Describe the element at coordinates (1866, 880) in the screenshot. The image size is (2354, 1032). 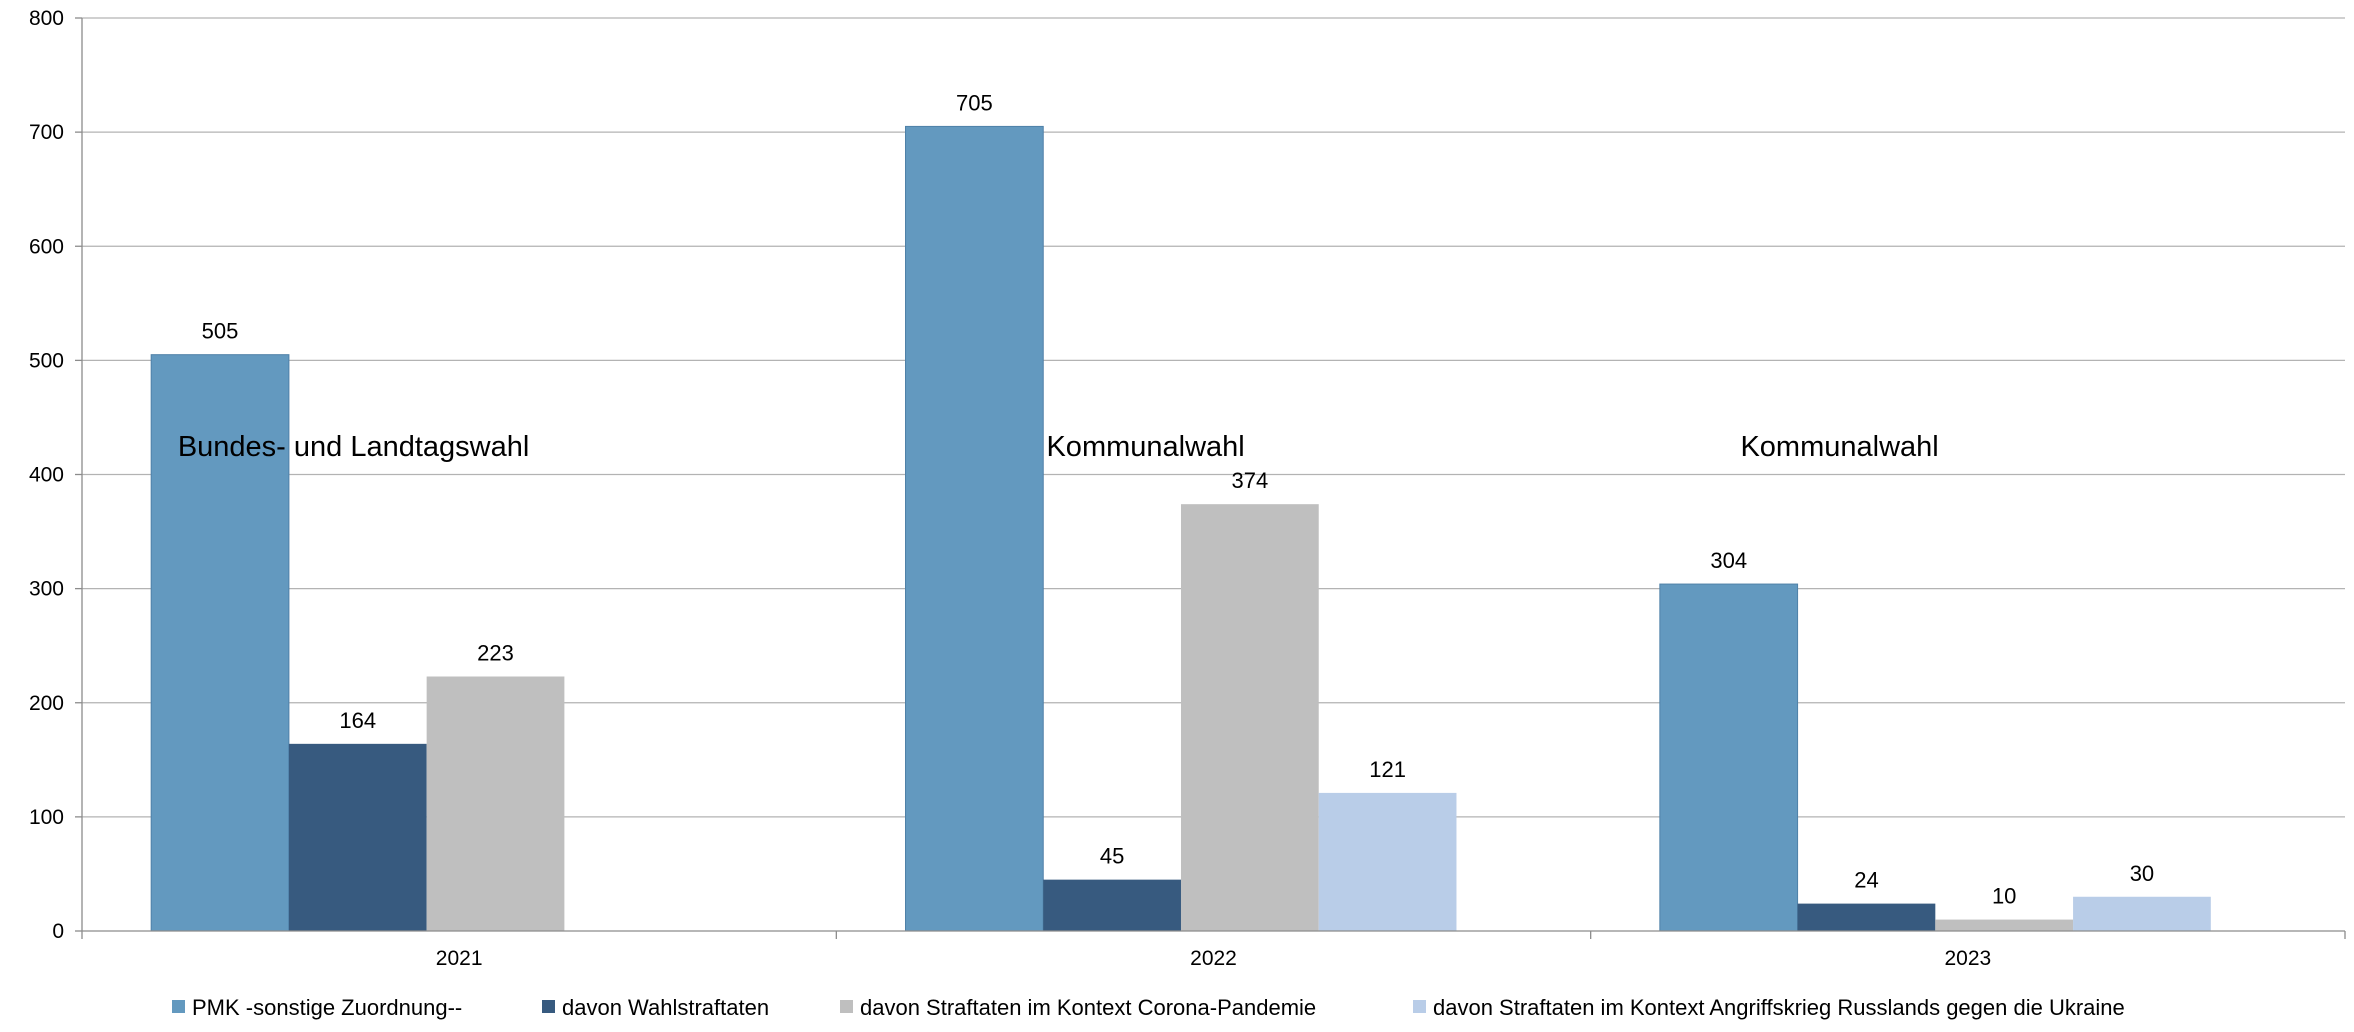
I see `data-label: 24` at that location.